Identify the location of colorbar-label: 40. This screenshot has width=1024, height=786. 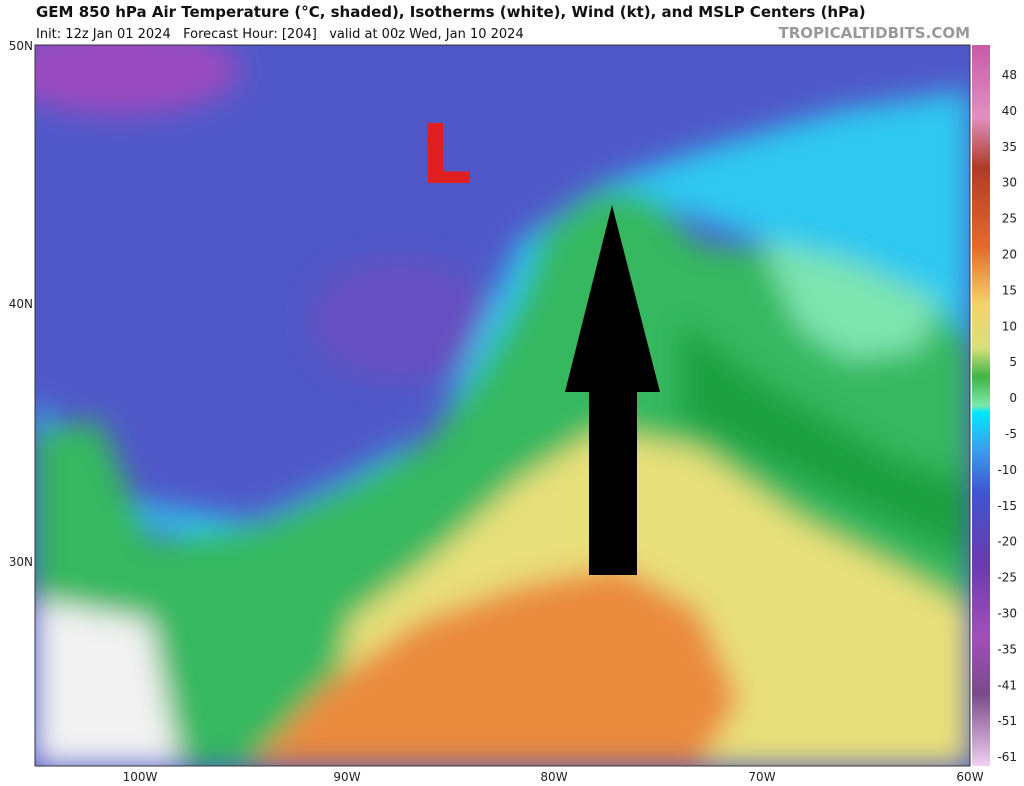
(1009, 111).